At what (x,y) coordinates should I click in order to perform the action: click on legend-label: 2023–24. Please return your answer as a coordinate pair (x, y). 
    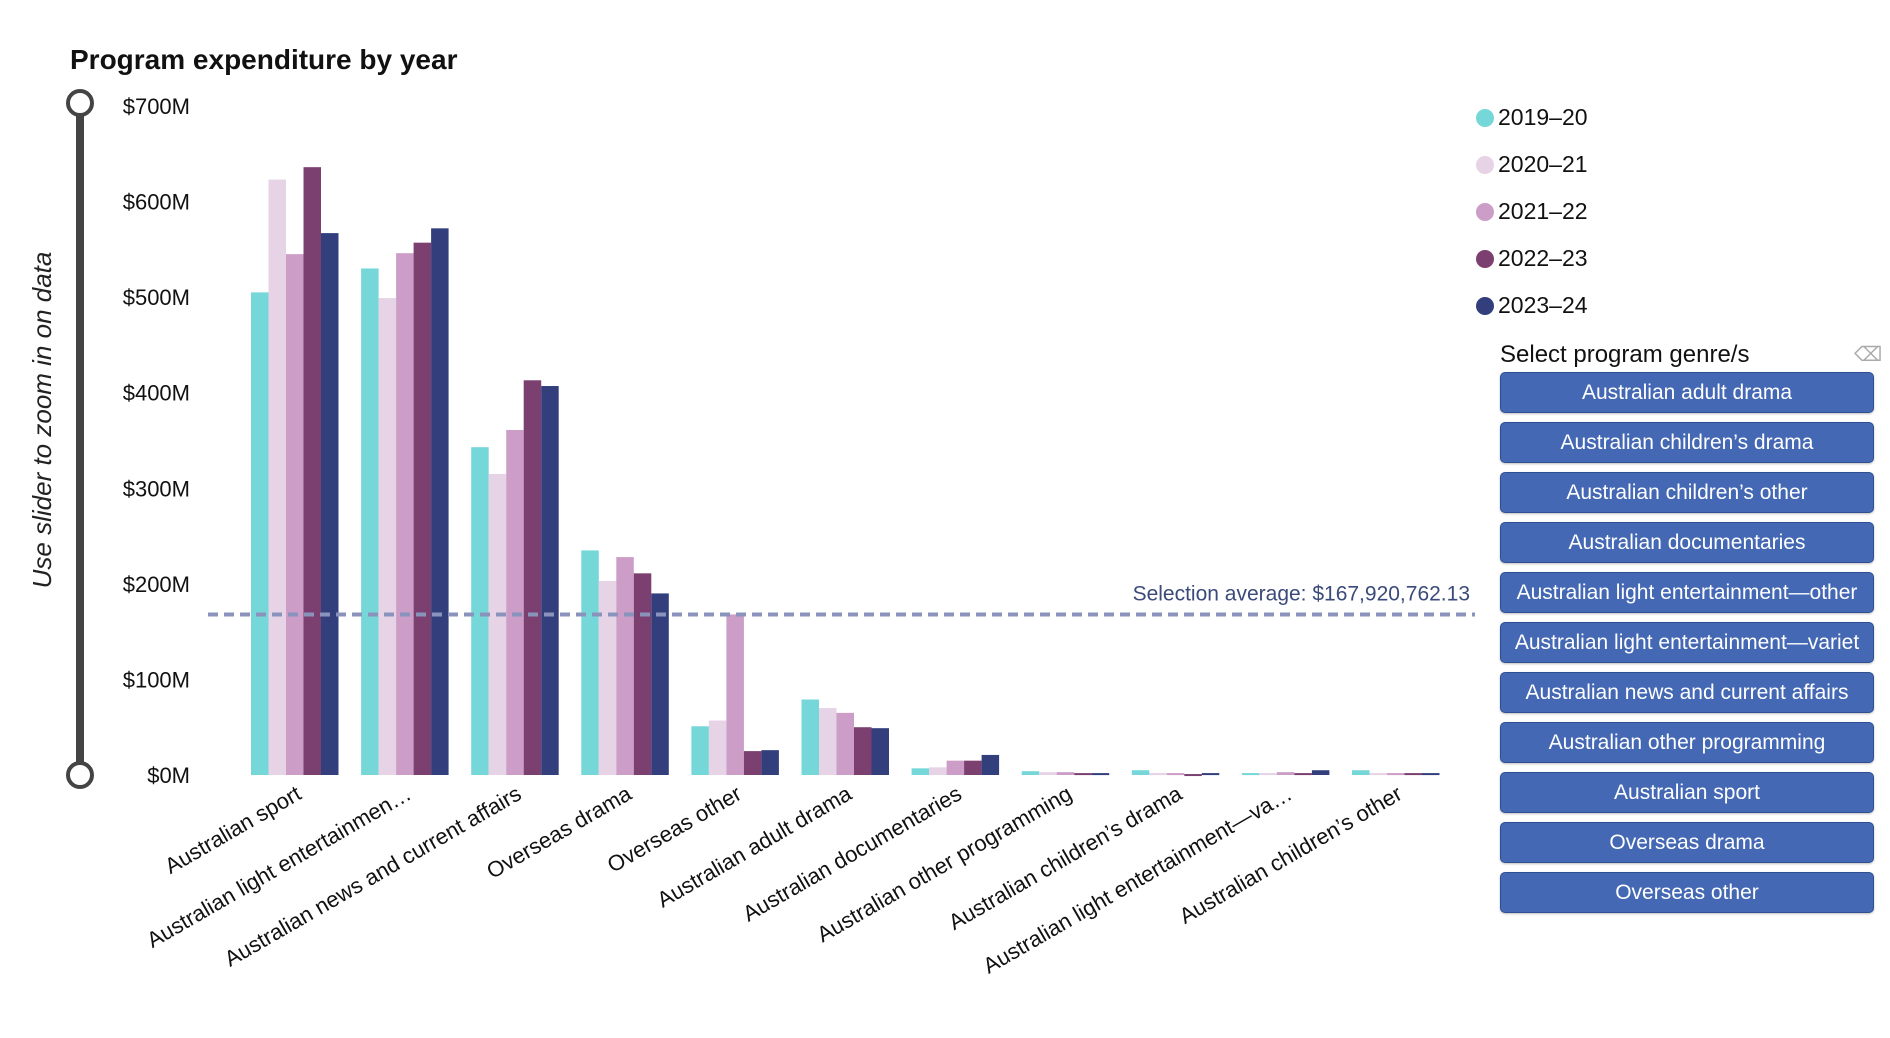
    Looking at the image, I should click on (1543, 305).